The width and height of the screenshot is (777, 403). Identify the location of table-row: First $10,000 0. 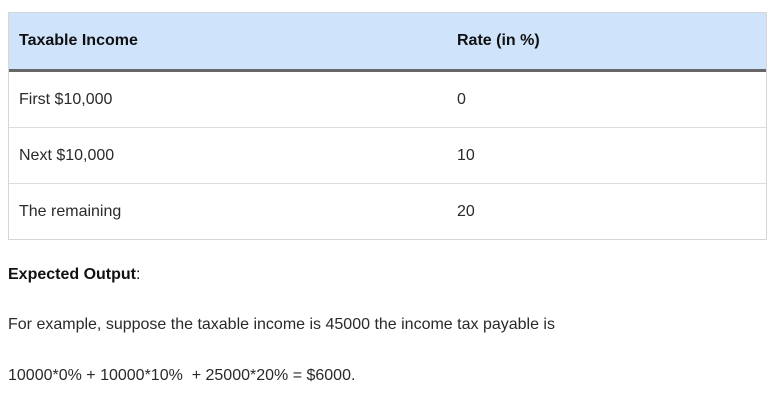
(387, 99).